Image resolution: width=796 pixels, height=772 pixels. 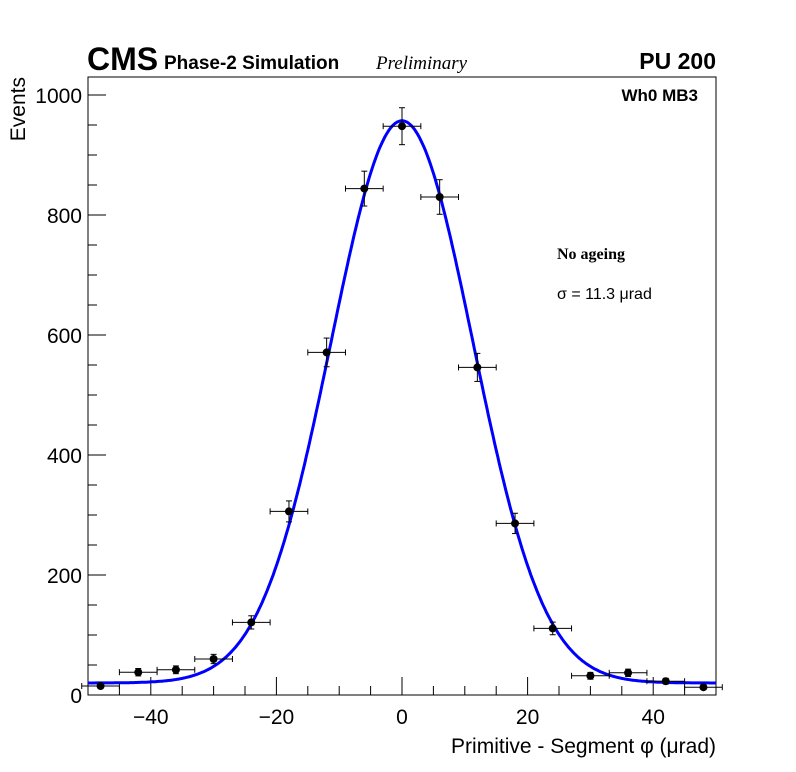 I want to click on preliminary-label: Preliminary, so click(x=421, y=63).